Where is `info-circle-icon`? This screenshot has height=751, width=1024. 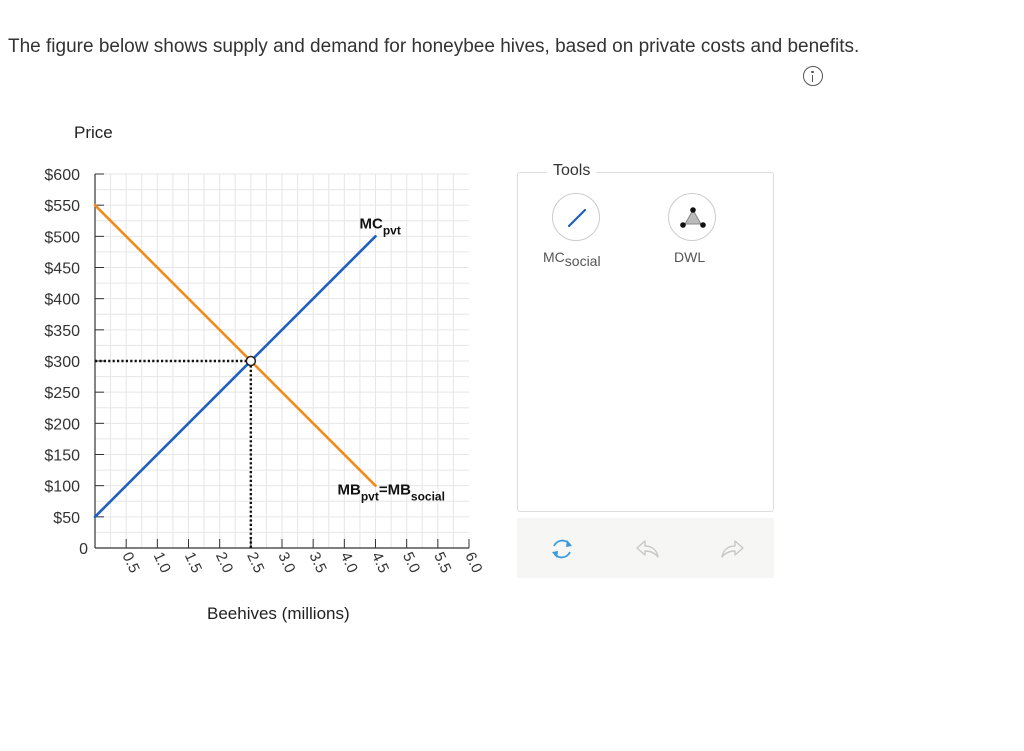
info-circle-icon is located at coordinates (813, 76).